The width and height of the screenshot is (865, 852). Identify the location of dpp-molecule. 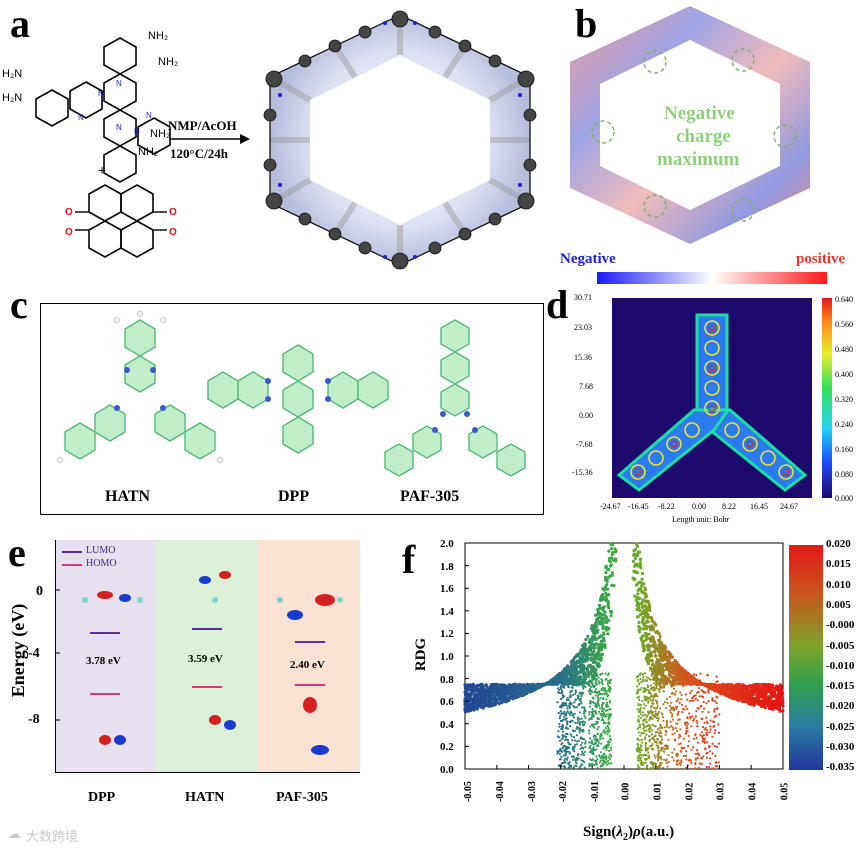
(298, 399).